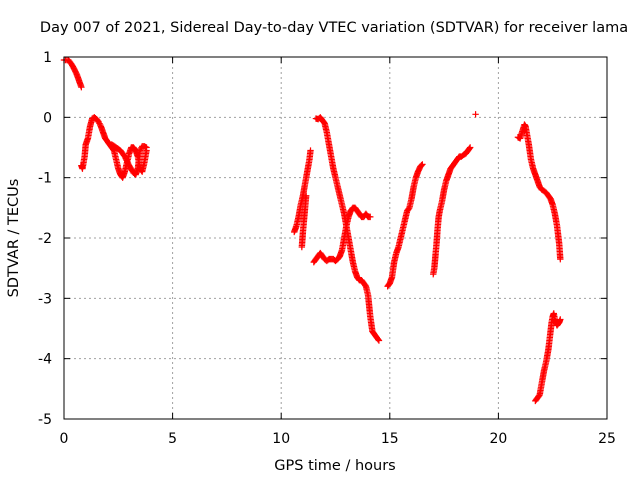 This screenshot has width=640, height=480. I want to click on y-tick-label: -4, so click(45, 360).